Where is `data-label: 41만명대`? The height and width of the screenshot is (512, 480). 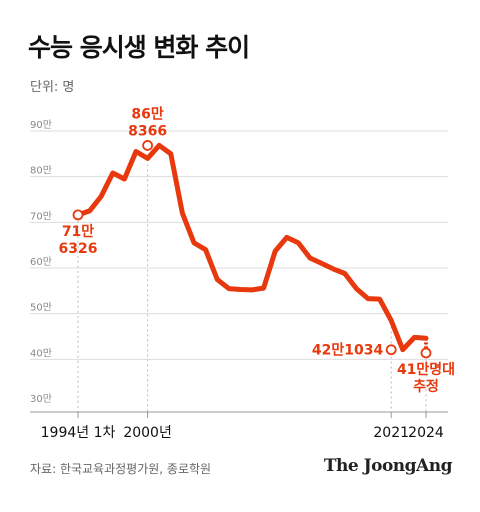
data-label: 41만명대 is located at coordinates (426, 369).